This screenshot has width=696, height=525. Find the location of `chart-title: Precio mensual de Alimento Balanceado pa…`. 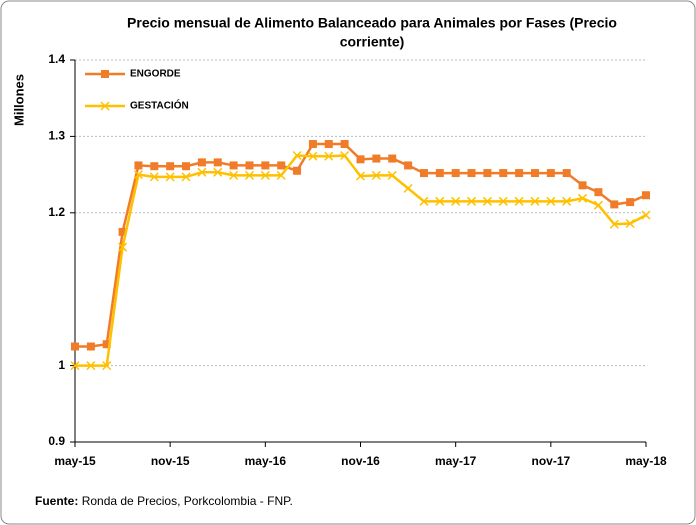

chart-title: Precio mensual de Alimento Balanceado pa… is located at coordinates (372, 23).